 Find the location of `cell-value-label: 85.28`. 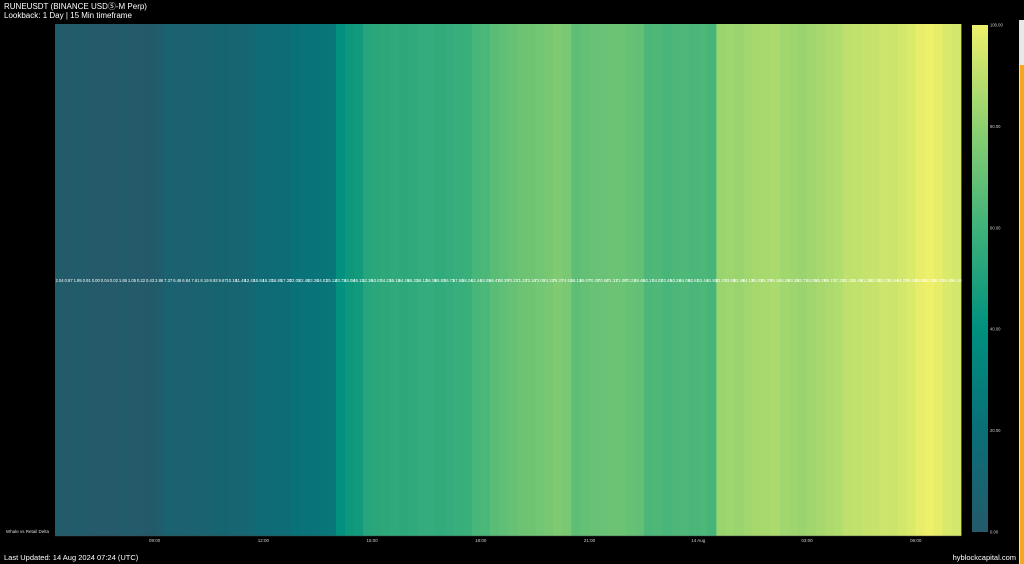

cell-value-label: 85.28 is located at coordinates (820, 280).